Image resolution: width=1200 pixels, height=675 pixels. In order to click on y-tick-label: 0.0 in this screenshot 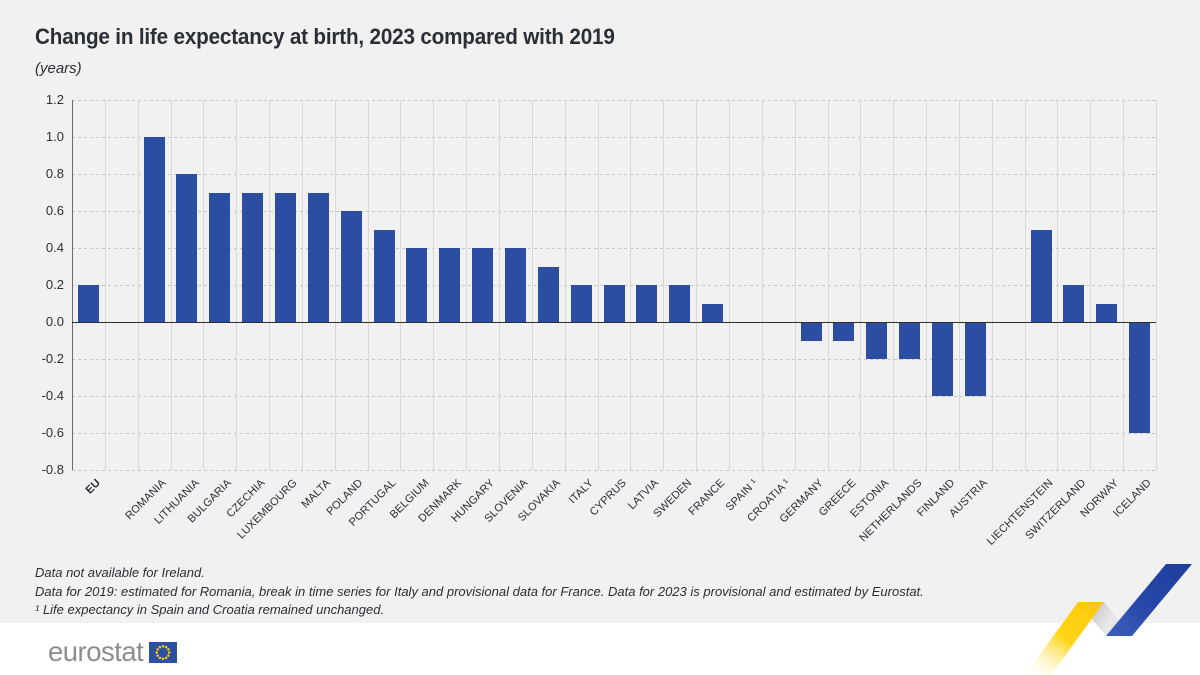, I will do `click(54, 321)`.